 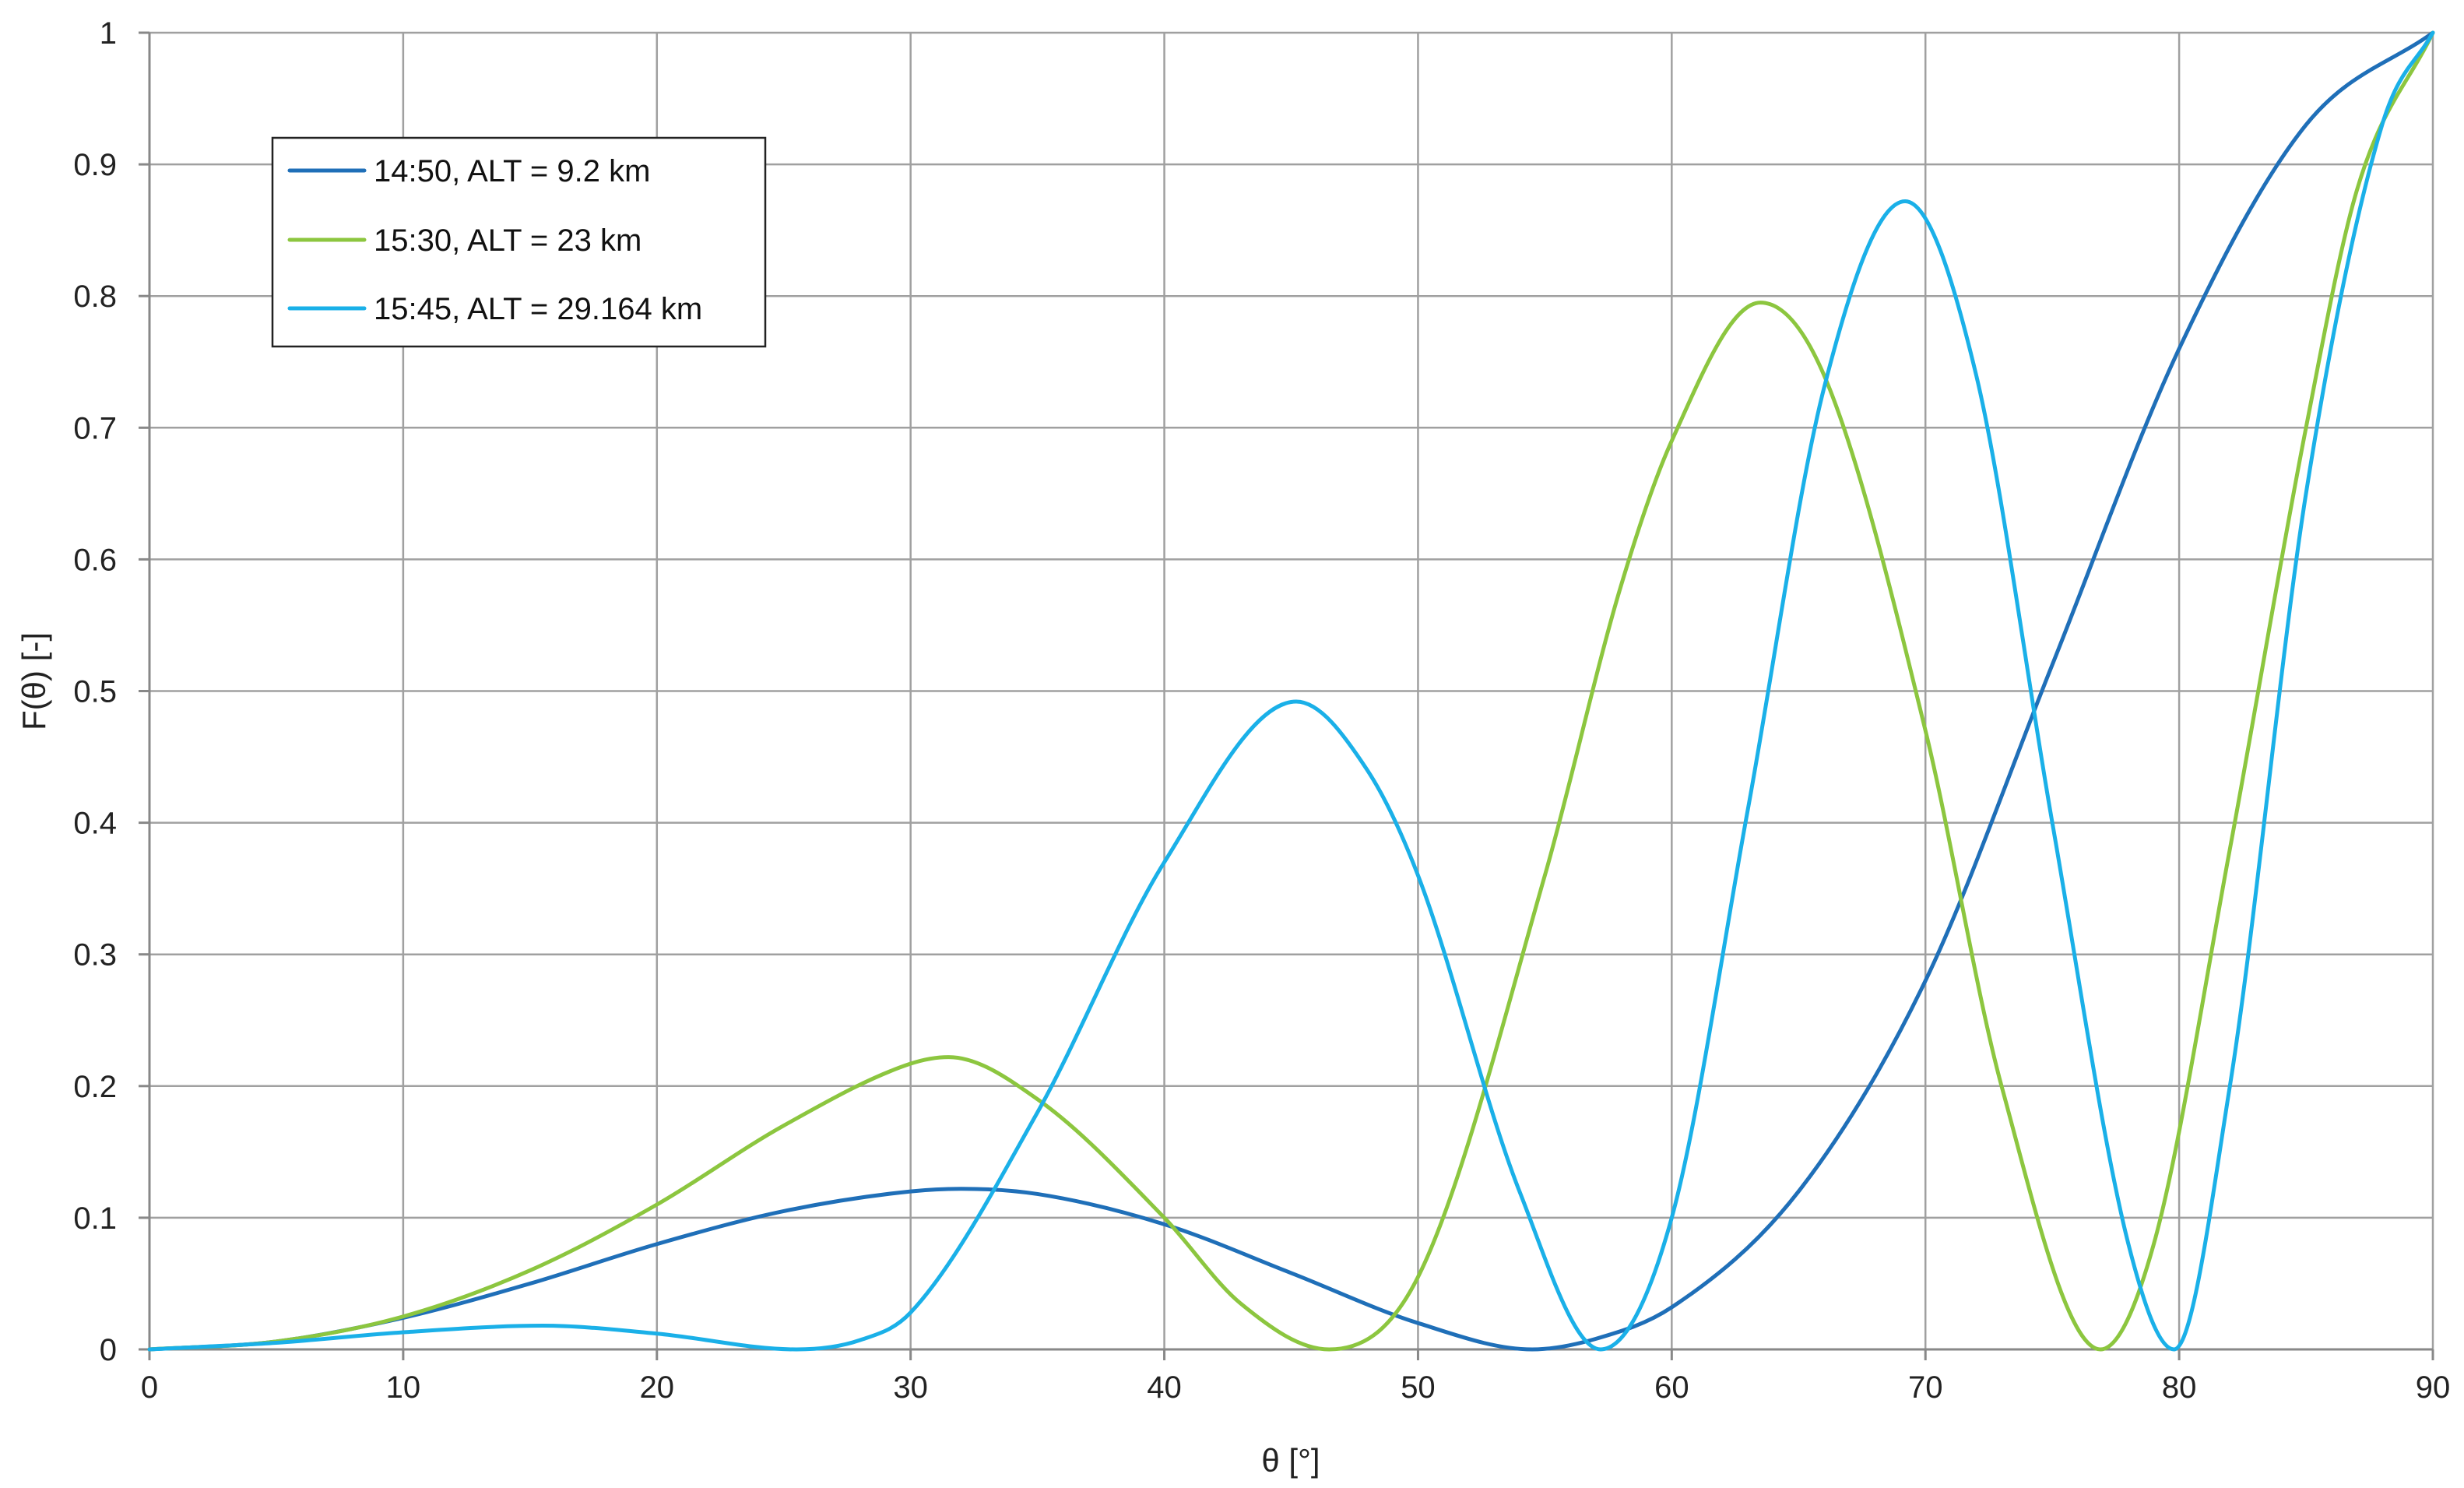 What do you see at coordinates (108, 1350) in the screenshot?
I see `y-tick-label: 0` at bounding box center [108, 1350].